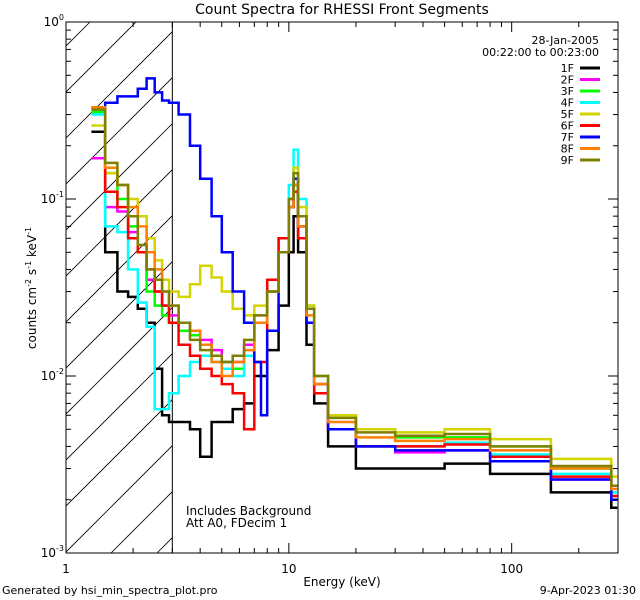 The image size is (640, 600). Describe the element at coordinates (511, 569) in the screenshot. I see `x-tick-label: 100` at that location.